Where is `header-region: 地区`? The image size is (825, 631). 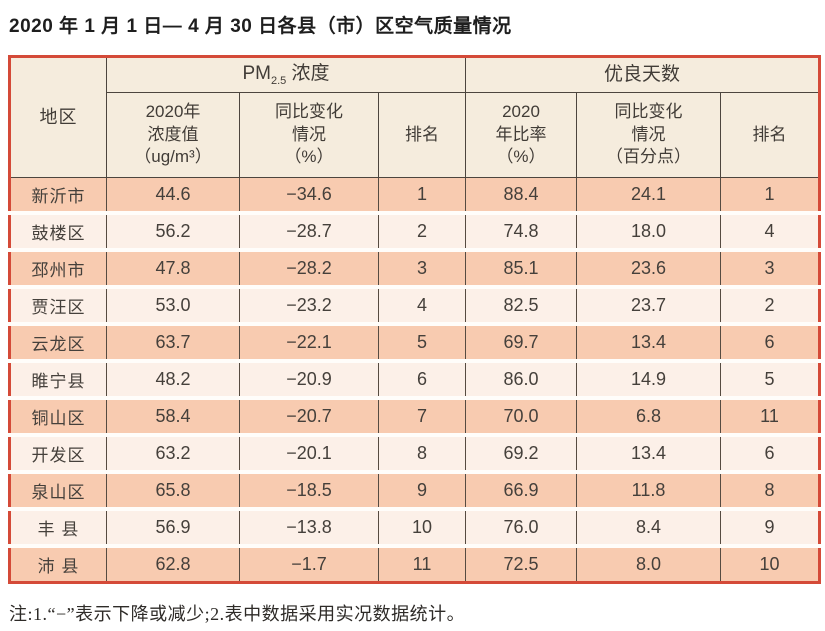 header-region: 地区 is located at coordinates (58, 117).